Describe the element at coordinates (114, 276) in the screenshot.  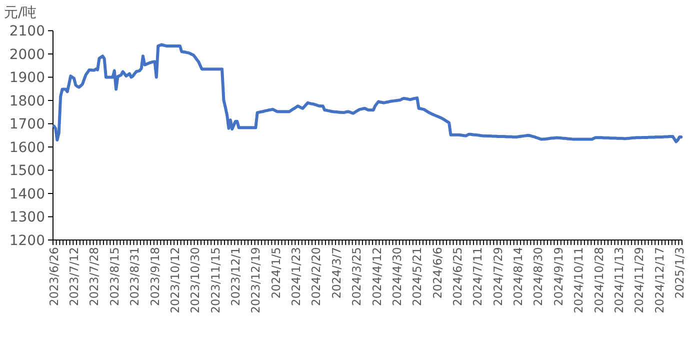
I see `x-tick-label: 2023/8/15` at that location.